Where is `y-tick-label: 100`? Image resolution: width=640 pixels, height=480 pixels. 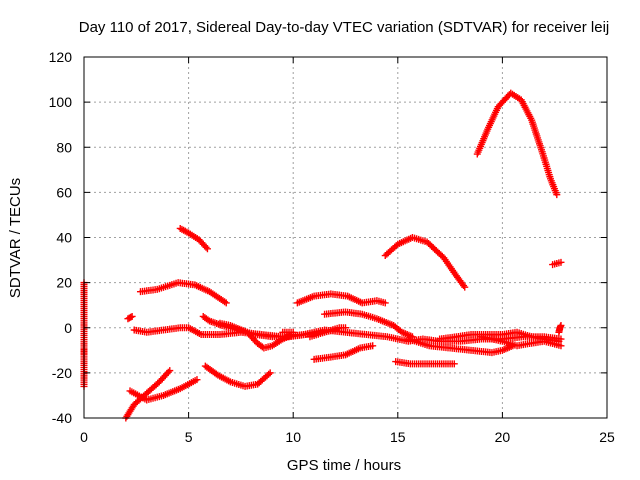
y-tick-label: 100 is located at coordinates (61, 102).